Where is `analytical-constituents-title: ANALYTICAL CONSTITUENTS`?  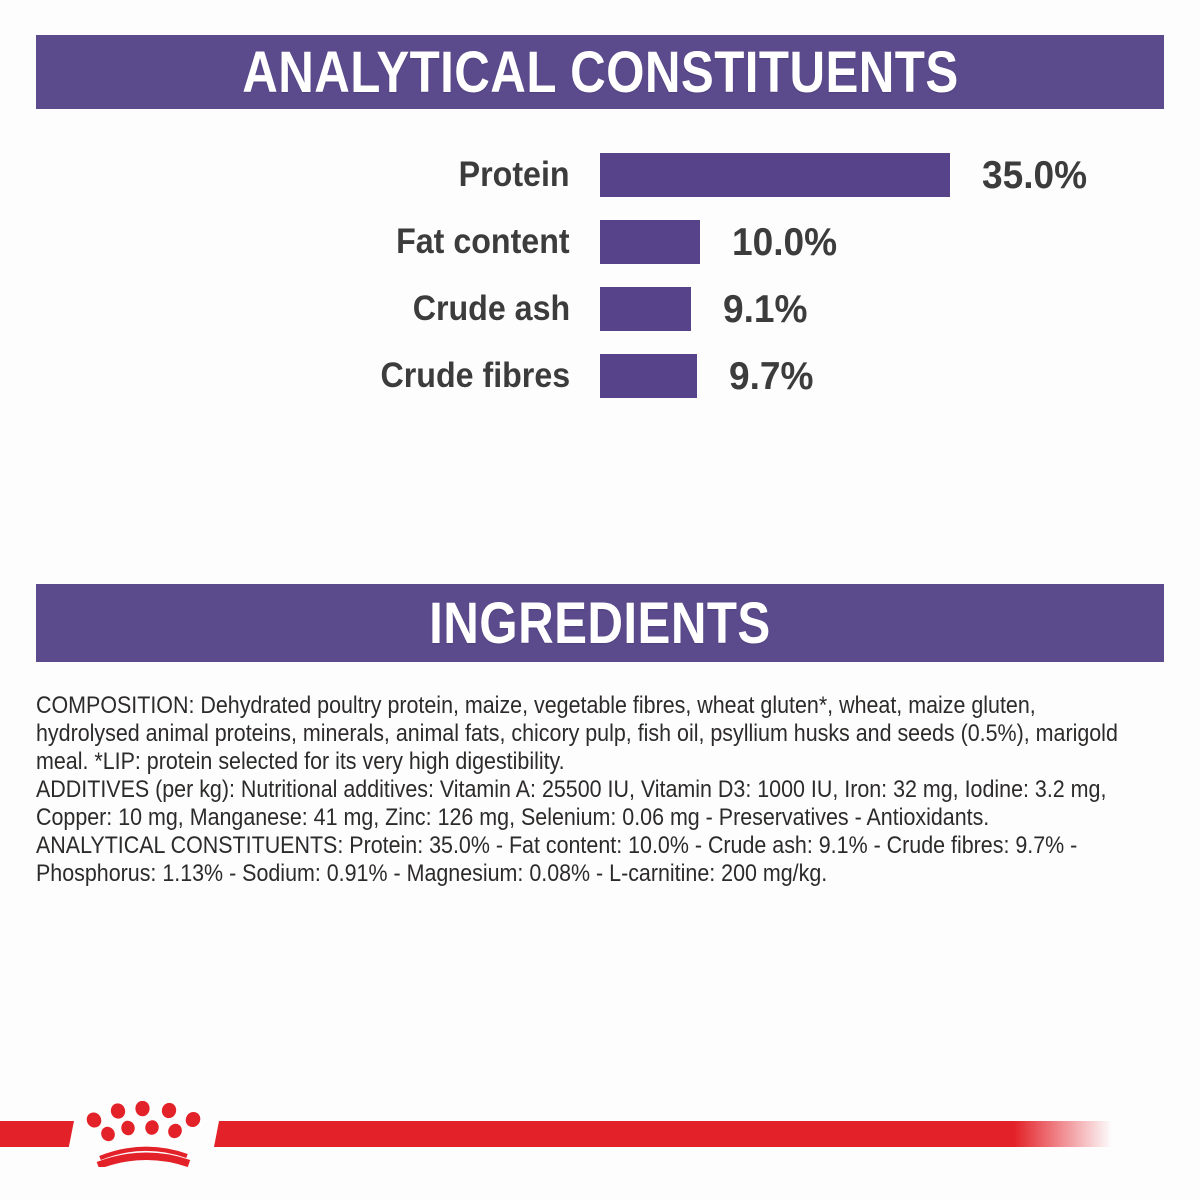 analytical-constituents-title: ANALYTICAL CONSTITUENTS is located at coordinates (600, 72).